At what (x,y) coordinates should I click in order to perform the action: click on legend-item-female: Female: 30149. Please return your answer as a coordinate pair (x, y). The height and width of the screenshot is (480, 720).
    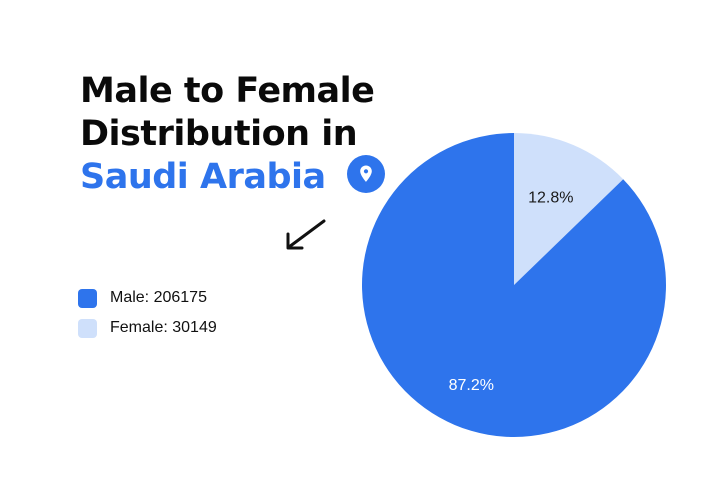
    Looking at the image, I should click on (147, 328).